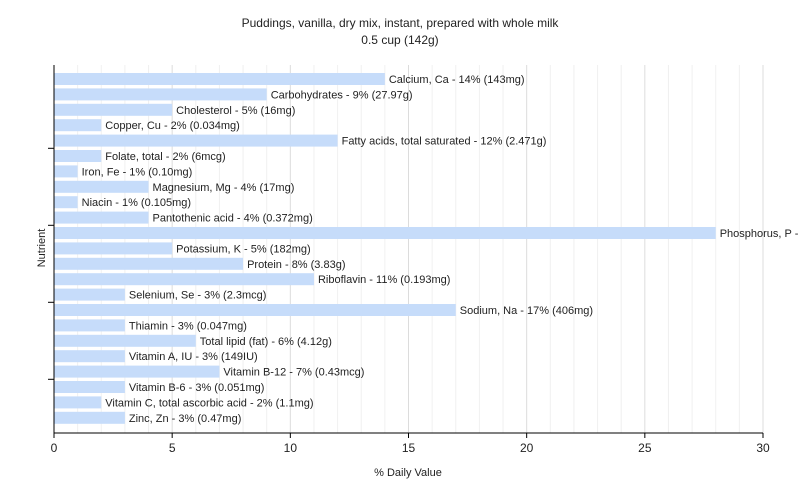 The image size is (800, 500). Describe the element at coordinates (165, 157) in the screenshot. I see `bar-label: Folate, total - 2% (6mcg)` at that location.